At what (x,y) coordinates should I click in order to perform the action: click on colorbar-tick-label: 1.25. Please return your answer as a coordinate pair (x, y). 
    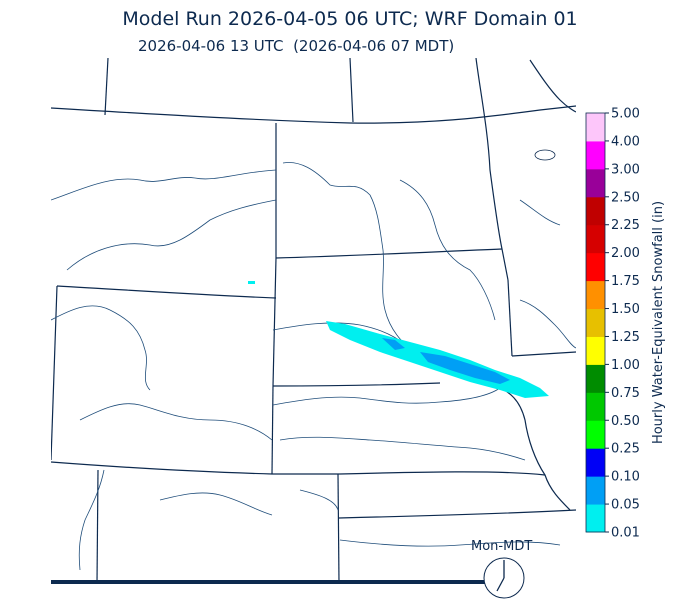
    Looking at the image, I should click on (625, 337).